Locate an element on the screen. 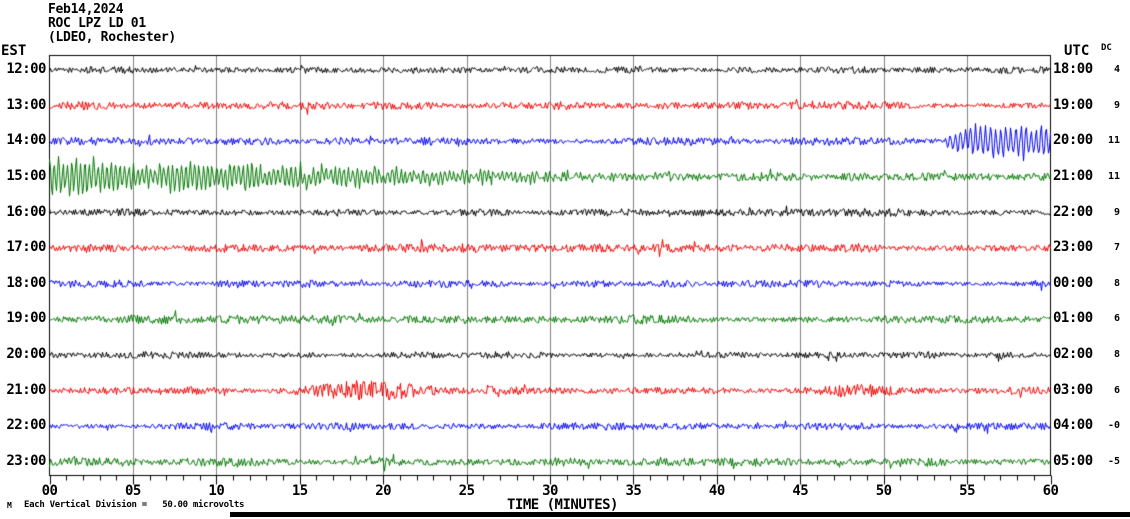 This screenshot has height=519, width=1130. x-tick-label: 60 is located at coordinates (1050, 491).